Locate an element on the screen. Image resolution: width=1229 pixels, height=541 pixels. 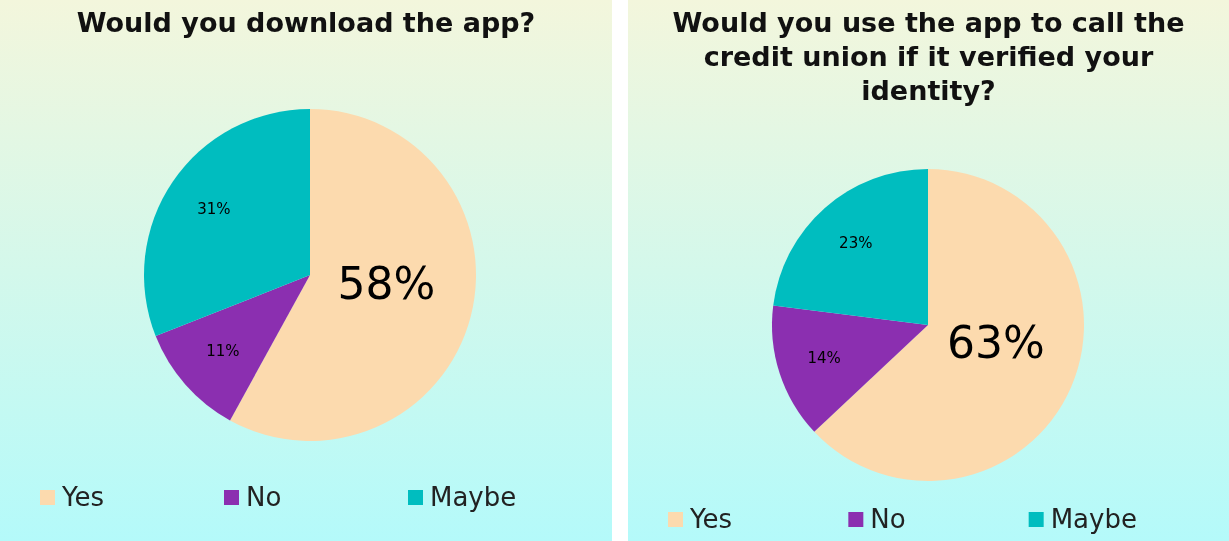
data-label: 11% is located at coordinates (223, 351).